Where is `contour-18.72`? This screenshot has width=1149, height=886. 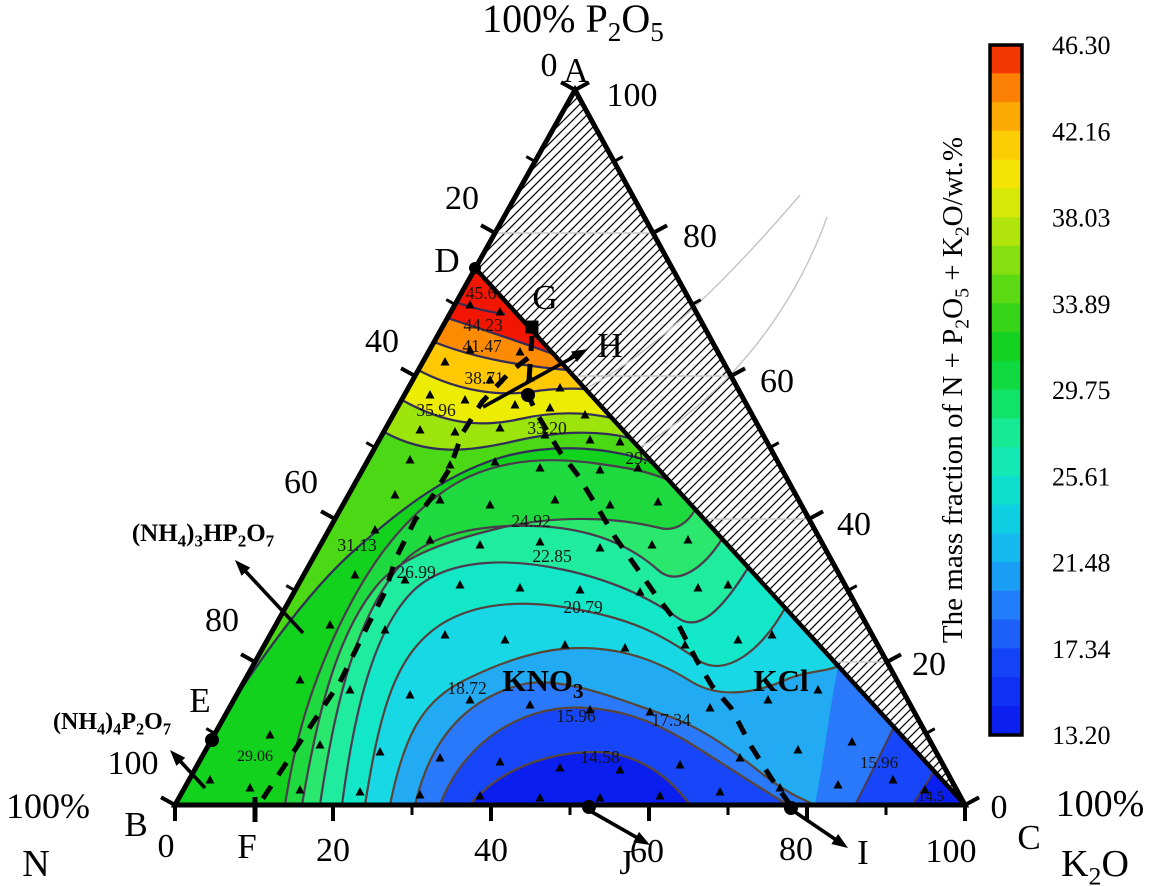
contour-18.72 is located at coordinates (613, 726).